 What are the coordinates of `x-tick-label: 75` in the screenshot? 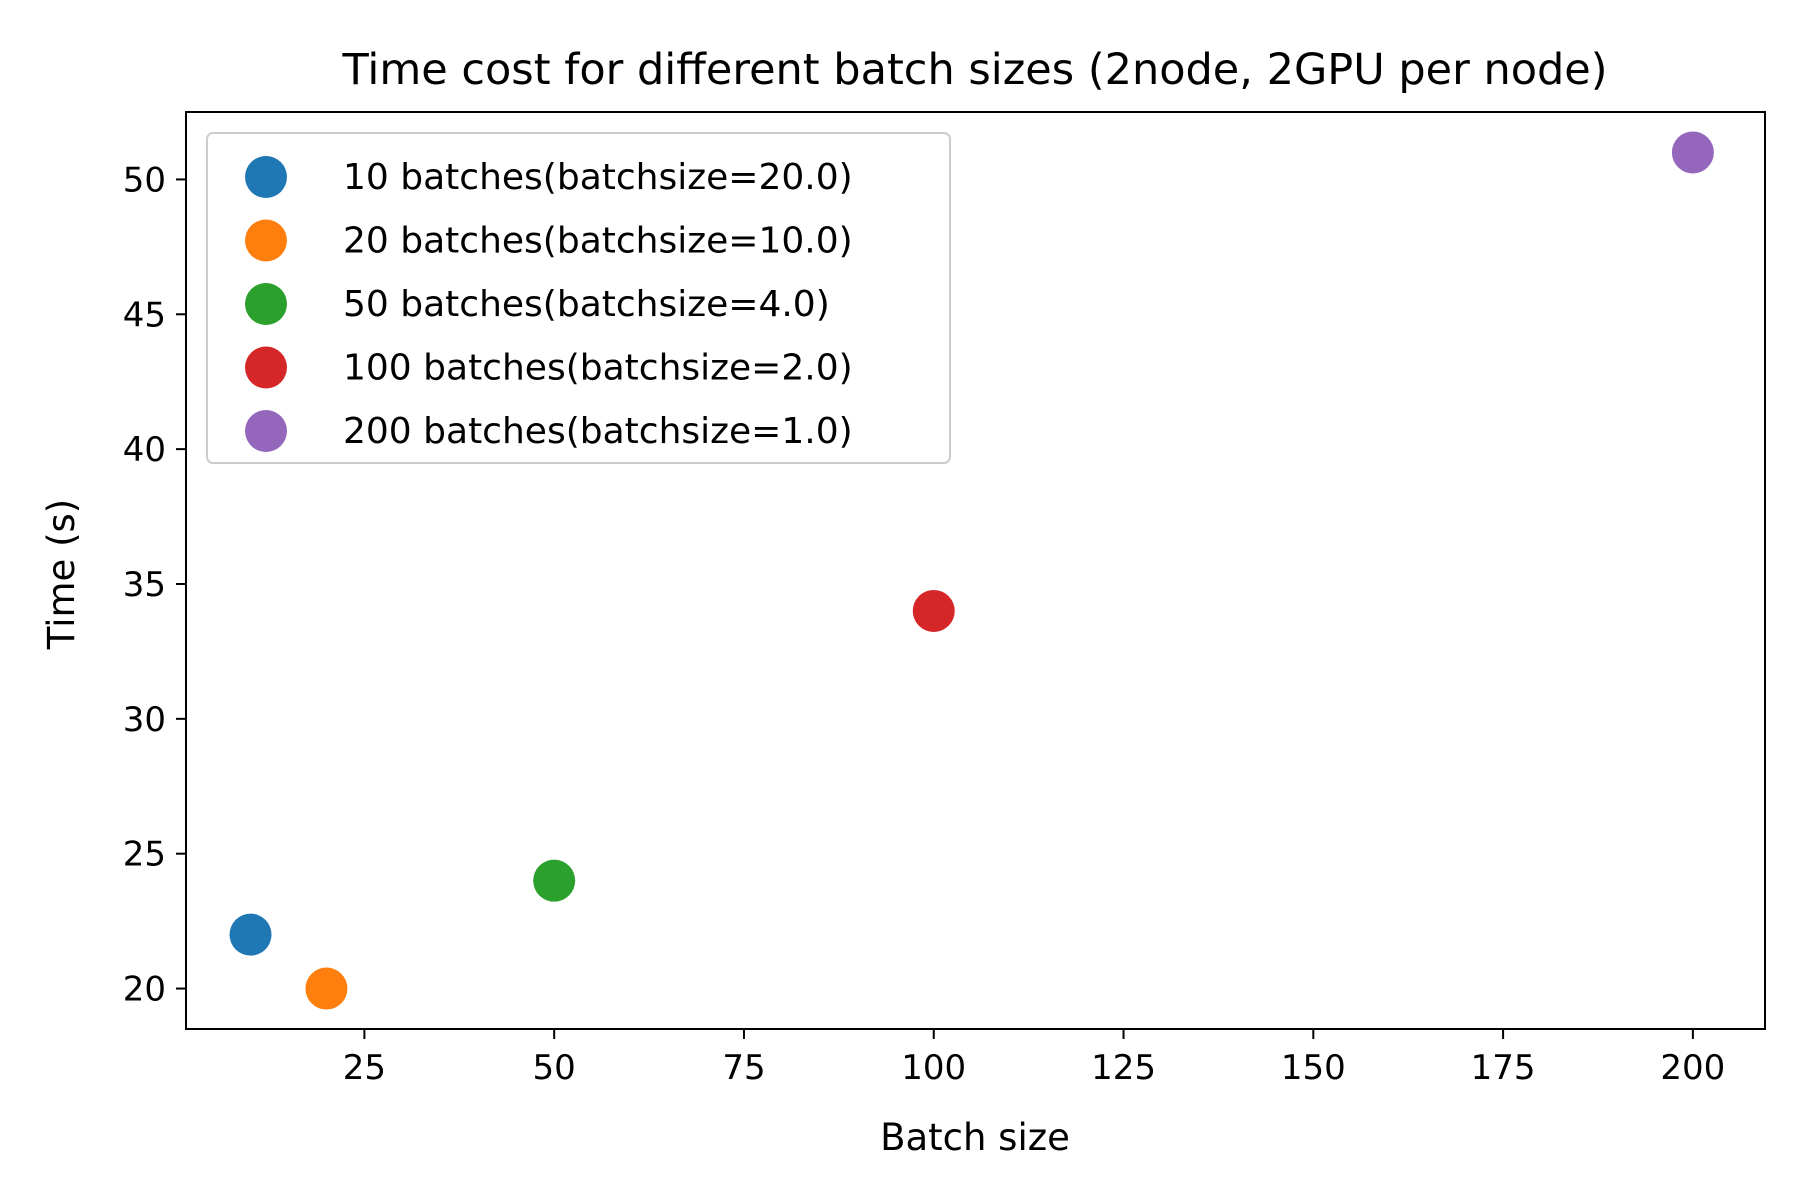 It's located at (743, 1068).